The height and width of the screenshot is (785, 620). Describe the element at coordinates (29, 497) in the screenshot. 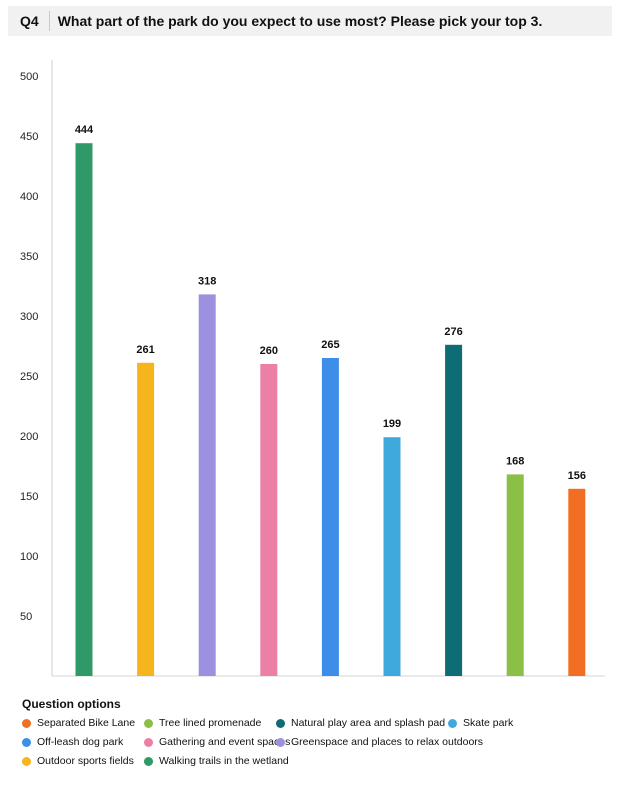

I see `y-tick-label: 150` at that location.